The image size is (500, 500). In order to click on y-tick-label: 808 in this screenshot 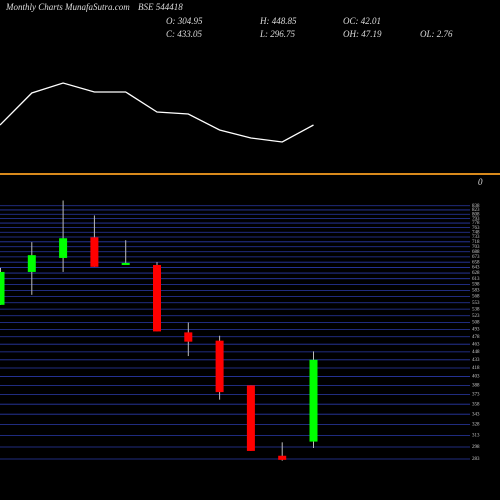, I will do `click(476, 214)`.